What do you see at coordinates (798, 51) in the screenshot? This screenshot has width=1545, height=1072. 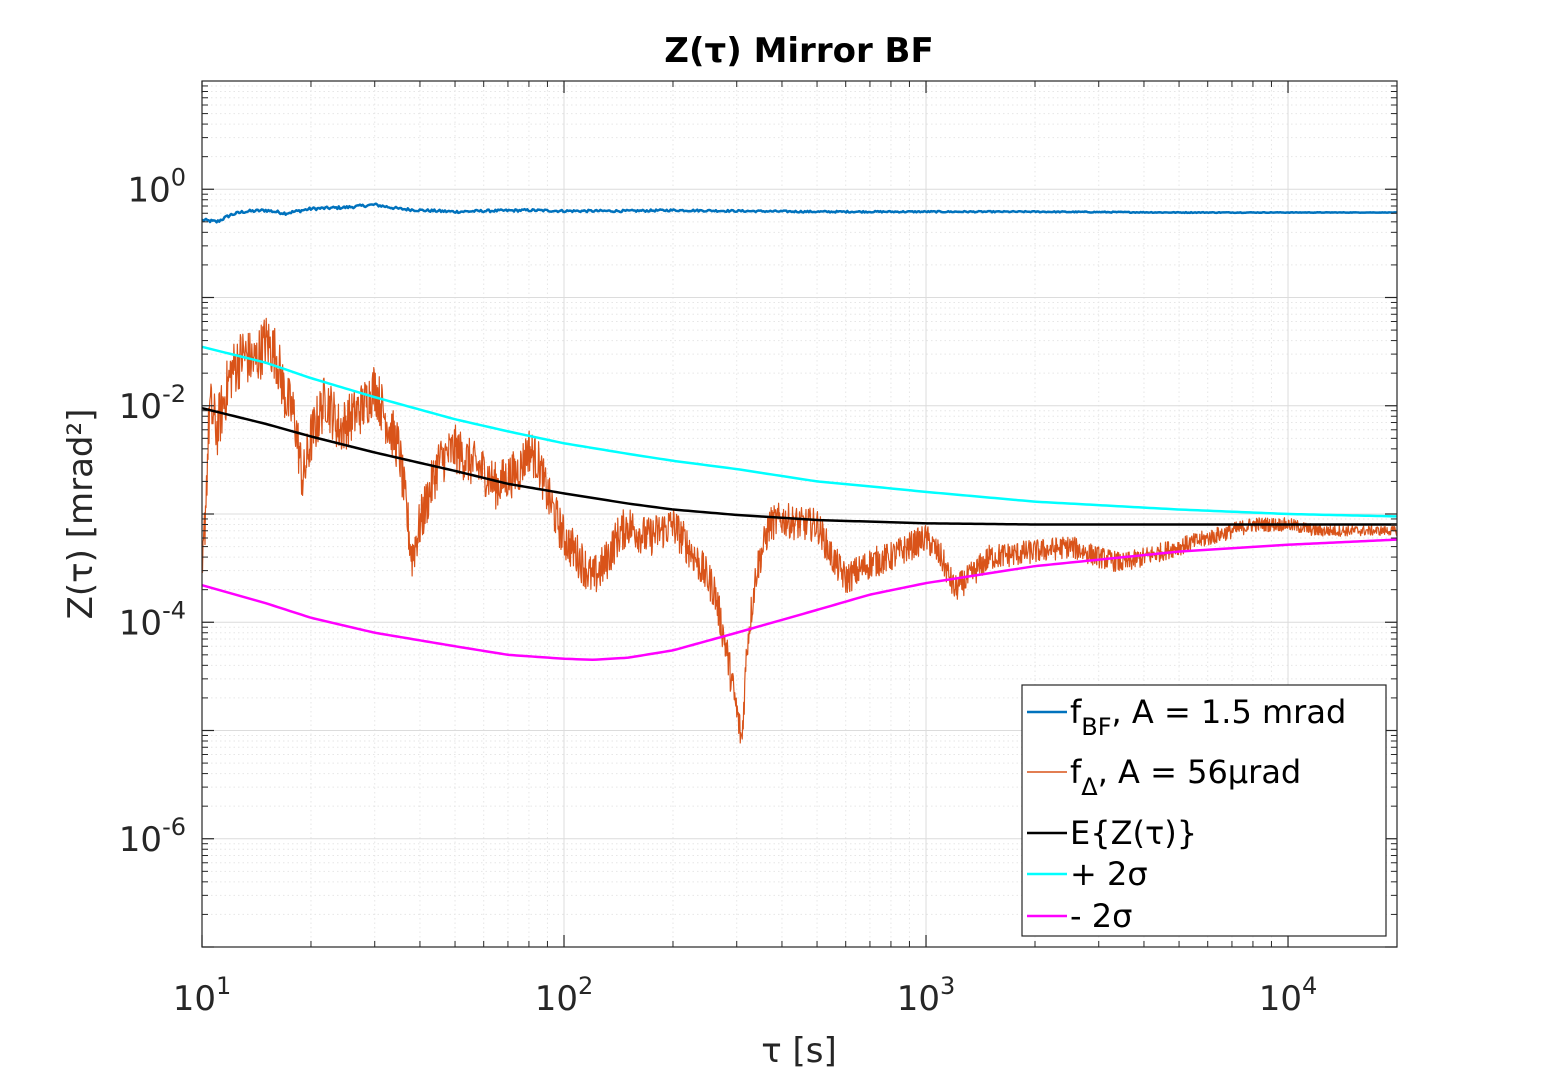 I see `chart-title: Z(τ) Mirror BF` at bounding box center [798, 51].